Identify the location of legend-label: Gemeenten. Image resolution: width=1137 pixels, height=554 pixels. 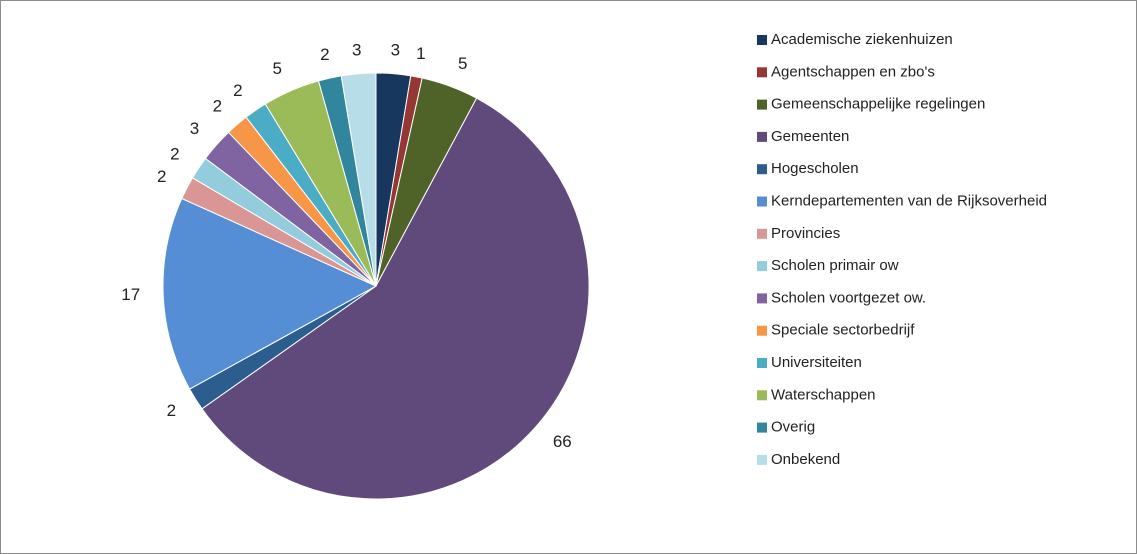
(810, 136).